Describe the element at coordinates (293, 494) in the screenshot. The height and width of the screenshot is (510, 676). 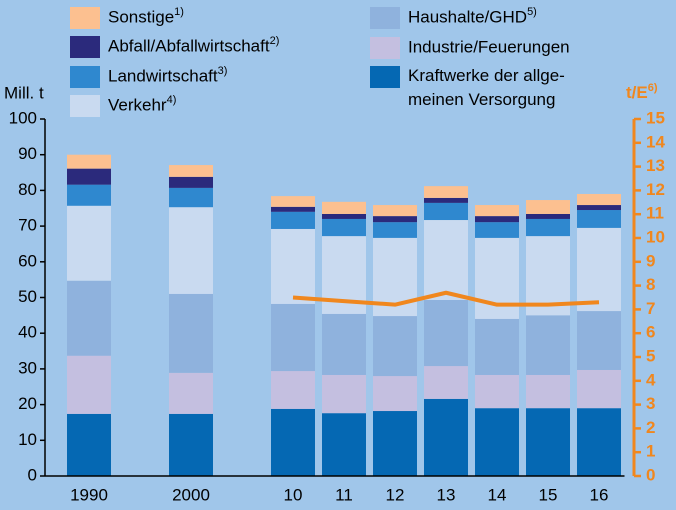
I see `x-tick-label: 10` at that location.